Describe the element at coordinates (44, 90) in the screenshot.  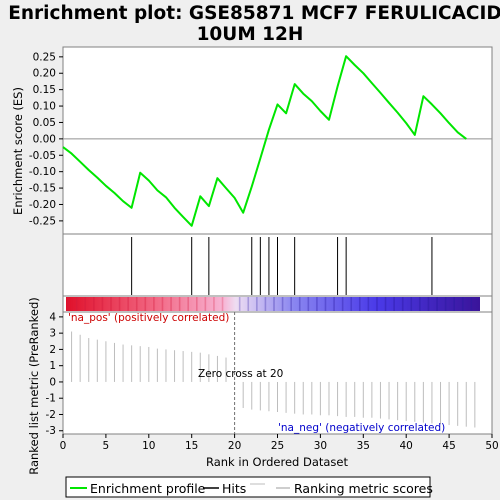
I see `es-y-tick-label: 0.15` at that location.